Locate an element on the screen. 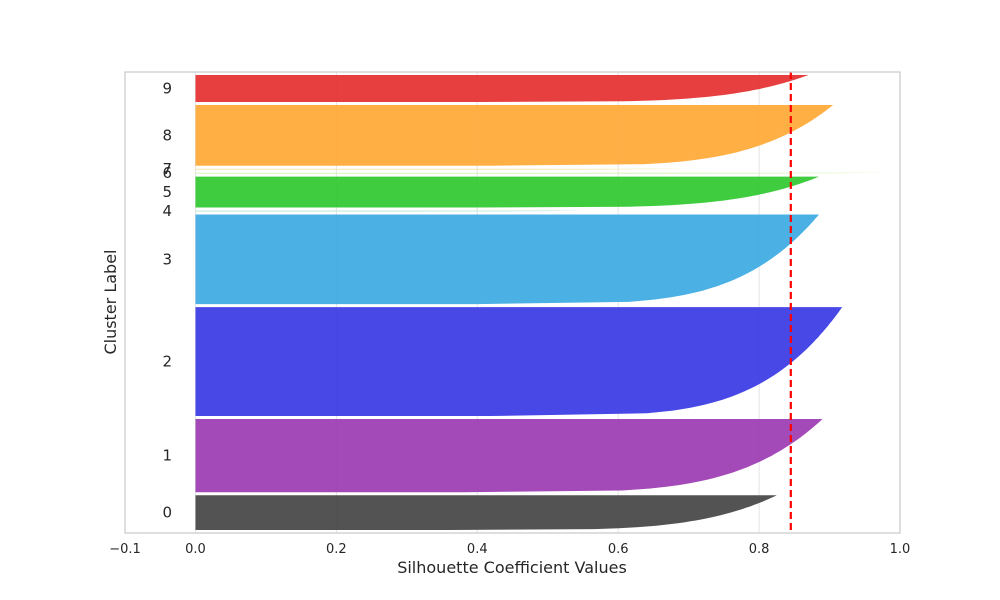 The image size is (1000, 600). x-axis-title: Silhouette Coefficient Values is located at coordinates (512, 567).